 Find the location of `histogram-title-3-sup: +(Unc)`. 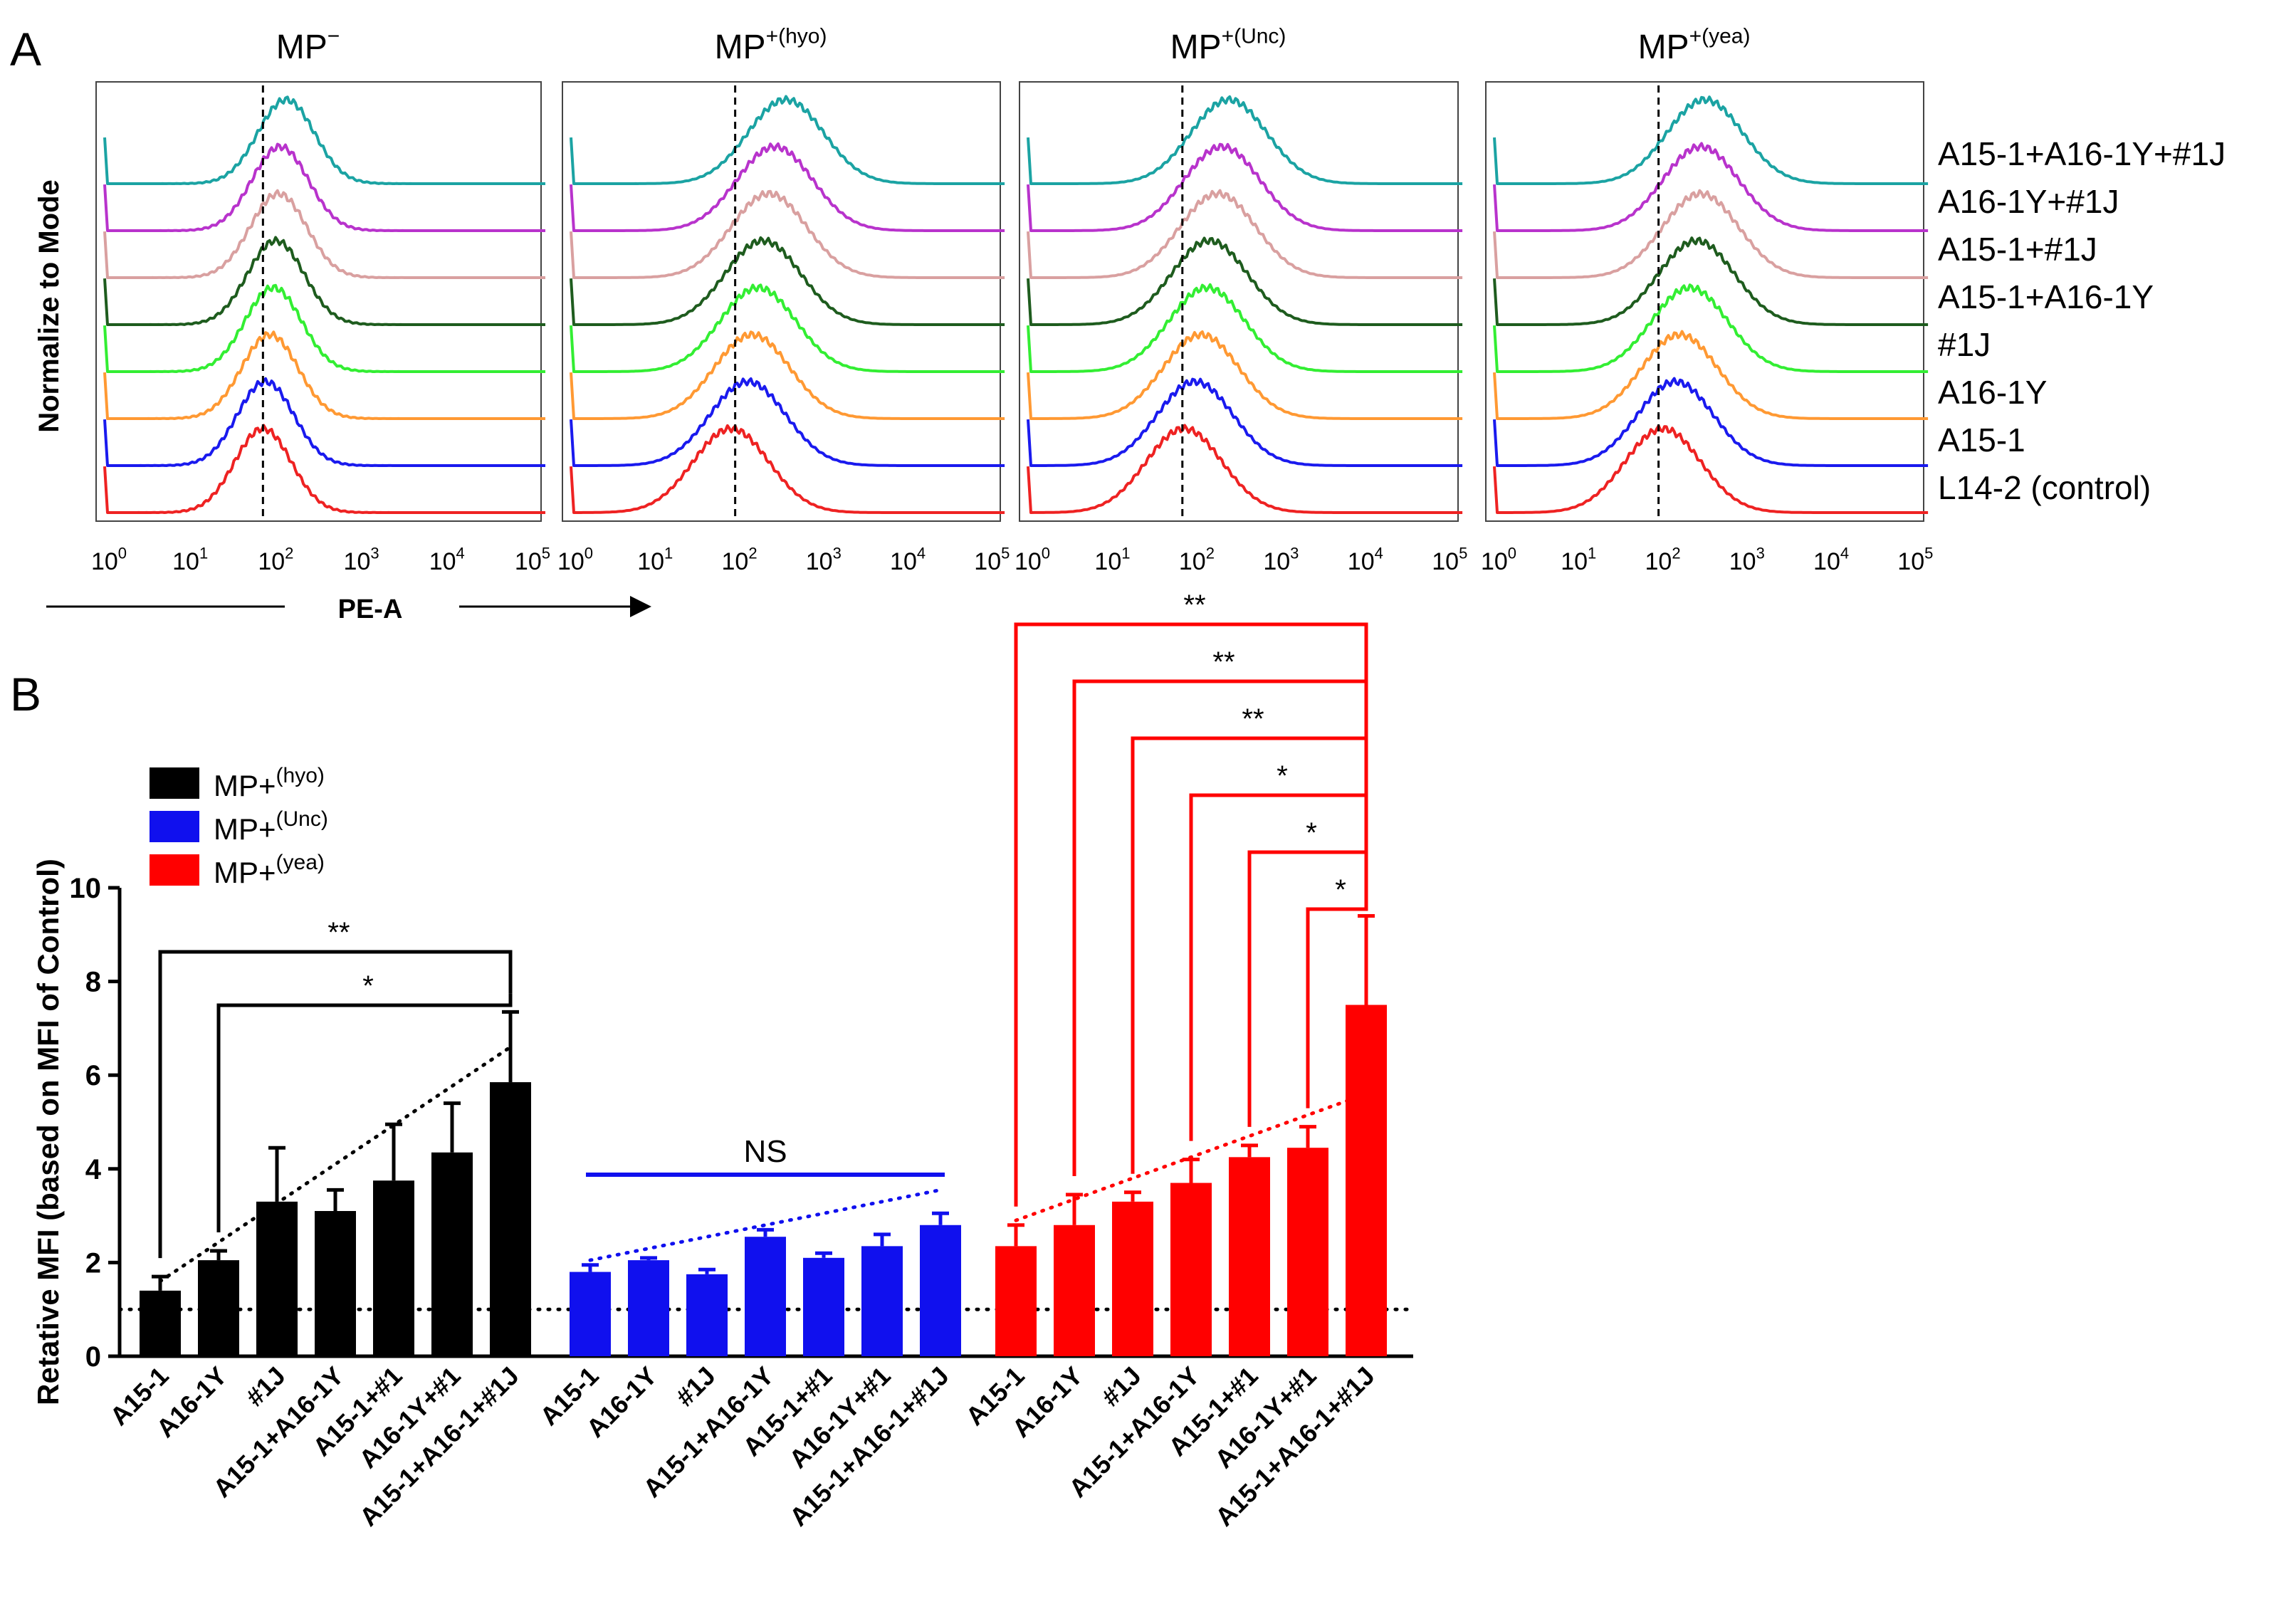

histogram-title-3-sup: +(Unc) is located at coordinates (1254, 36).